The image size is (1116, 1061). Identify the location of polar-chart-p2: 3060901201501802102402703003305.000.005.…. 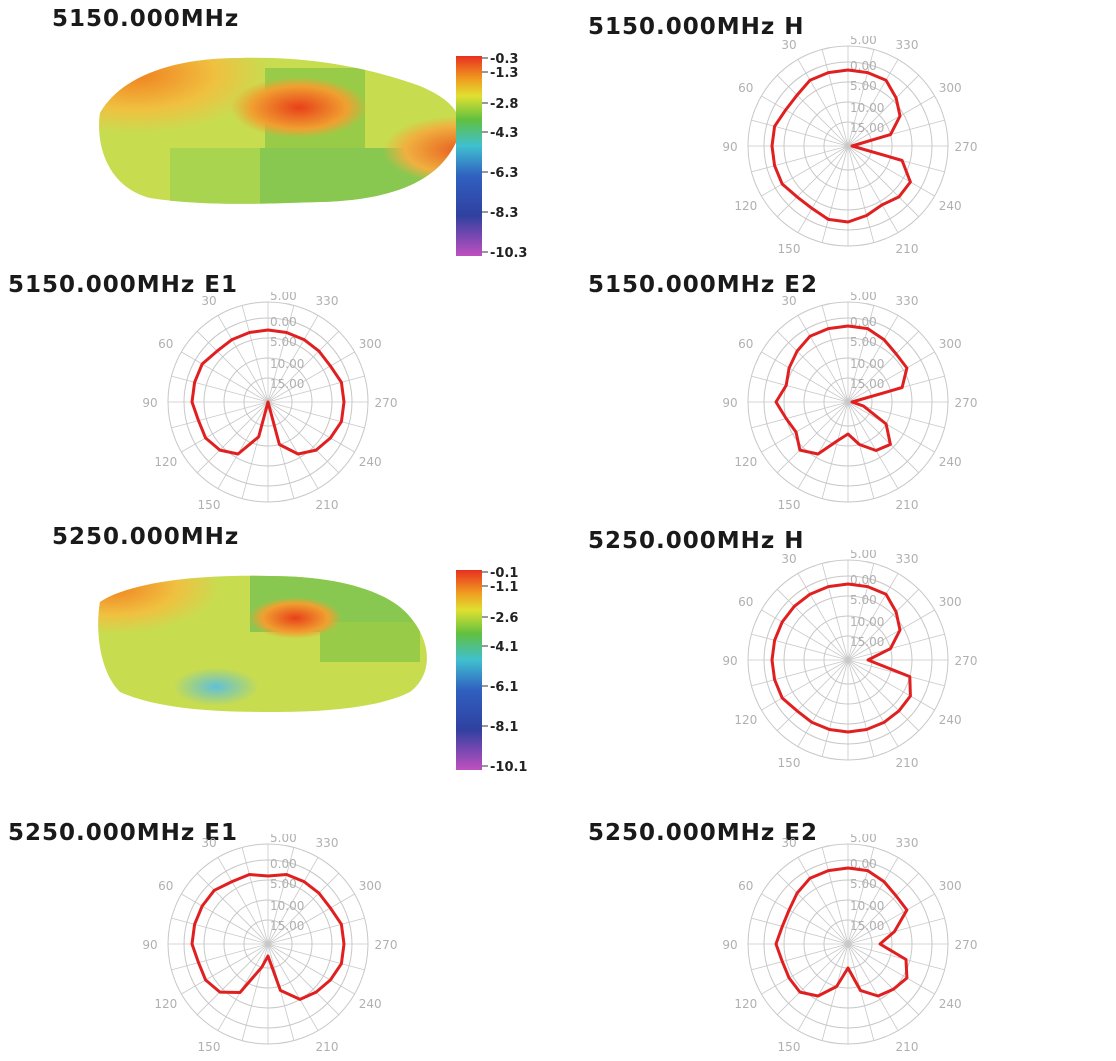
(850, 152).